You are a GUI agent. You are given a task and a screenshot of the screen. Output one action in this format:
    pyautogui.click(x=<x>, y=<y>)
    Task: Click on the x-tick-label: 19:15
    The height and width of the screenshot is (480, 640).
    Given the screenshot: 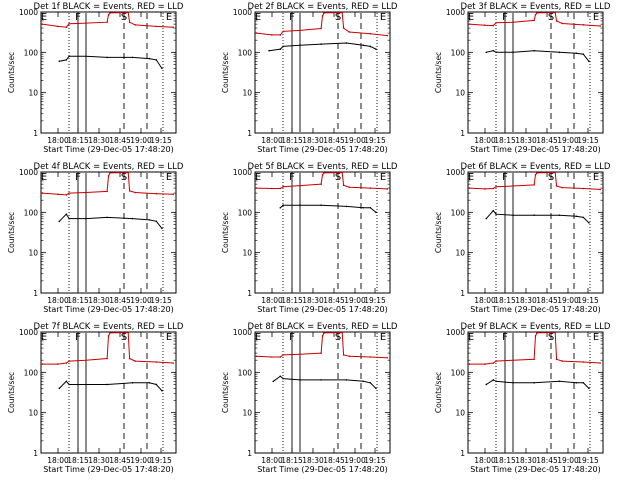 What is the action you would take?
    pyautogui.click(x=161, y=140)
    